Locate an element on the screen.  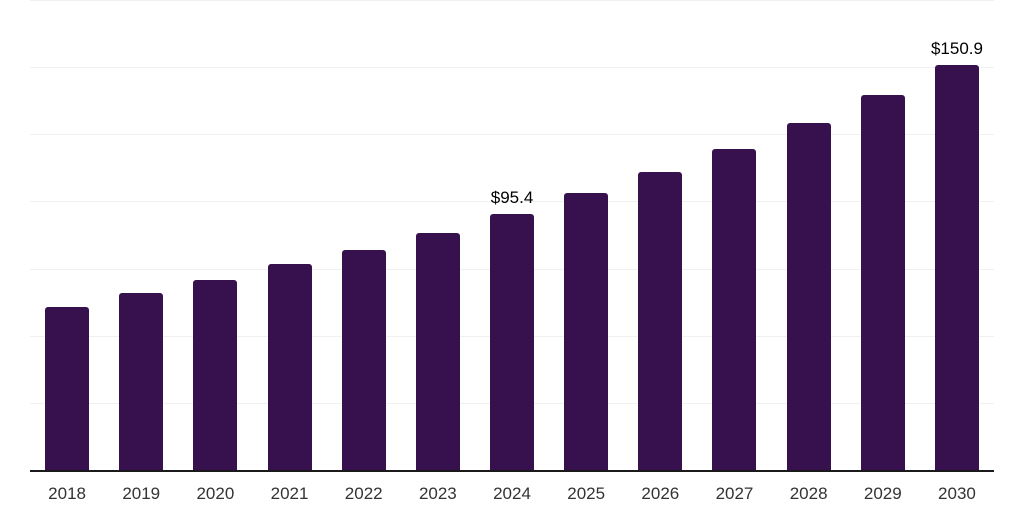
bar-2019 is located at coordinates (141, 381).